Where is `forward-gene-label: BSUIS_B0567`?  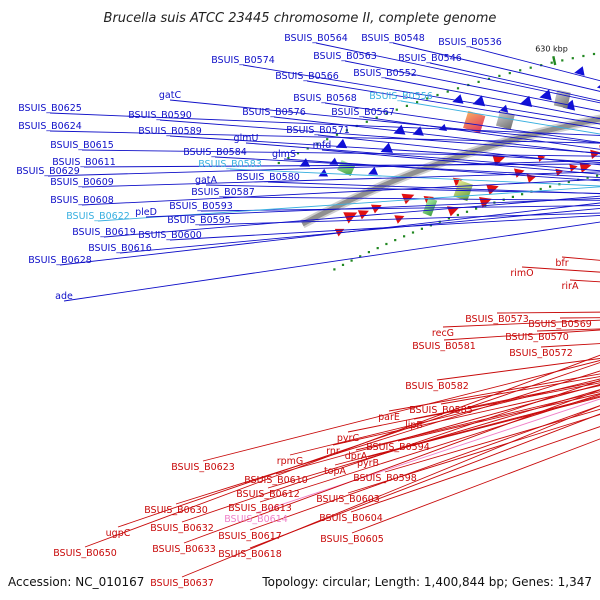
forward-gene-label: BSUIS_B0567 is located at coordinates (363, 112).